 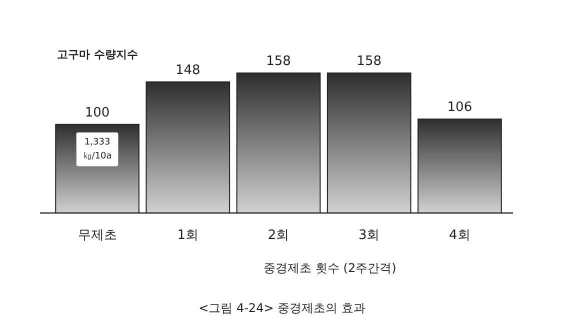 I want to click on data-label: 148, so click(x=187, y=70).